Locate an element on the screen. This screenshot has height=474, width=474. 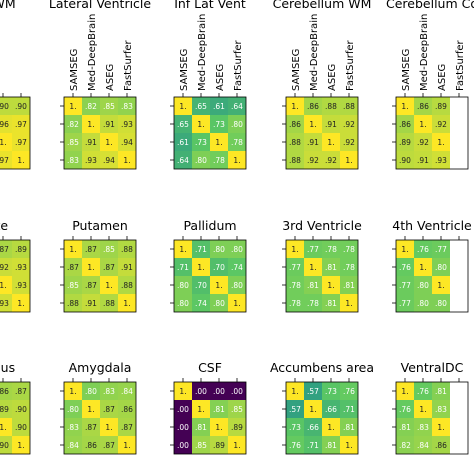
cell-value-label: .97 is located at coordinates (4, 160).